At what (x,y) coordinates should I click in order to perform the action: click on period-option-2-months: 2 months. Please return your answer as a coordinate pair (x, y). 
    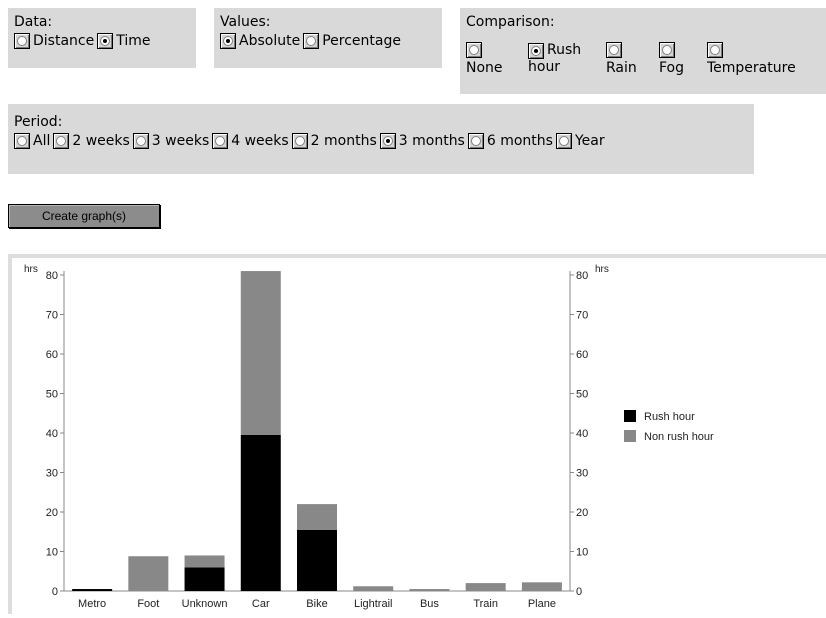
    Looking at the image, I should click on (334, 141).